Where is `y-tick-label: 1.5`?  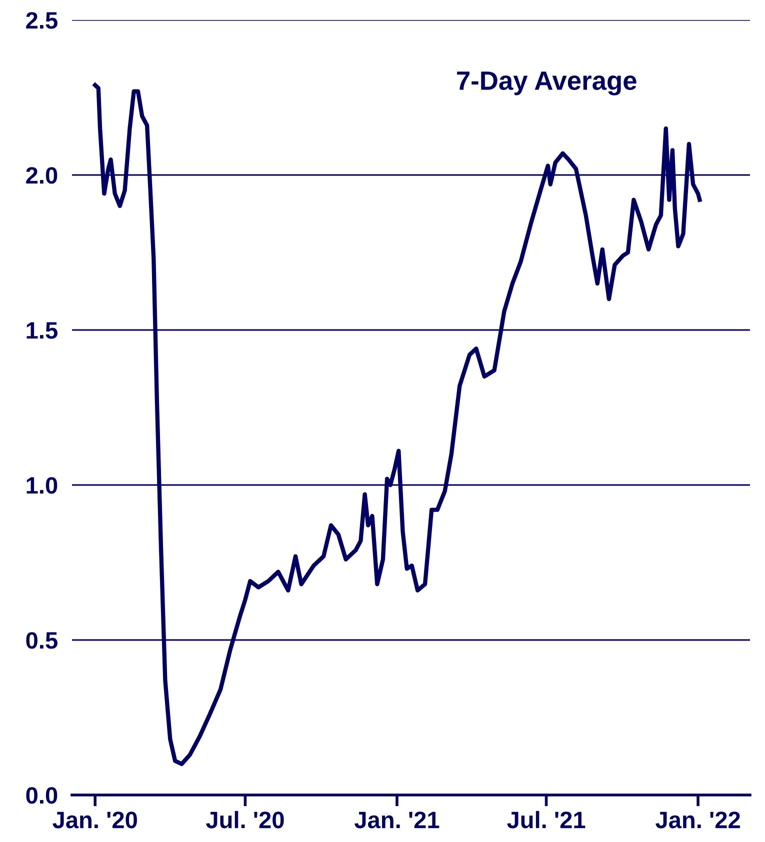
y-tick-label: 1.5 is located at coordinates (42, 330).